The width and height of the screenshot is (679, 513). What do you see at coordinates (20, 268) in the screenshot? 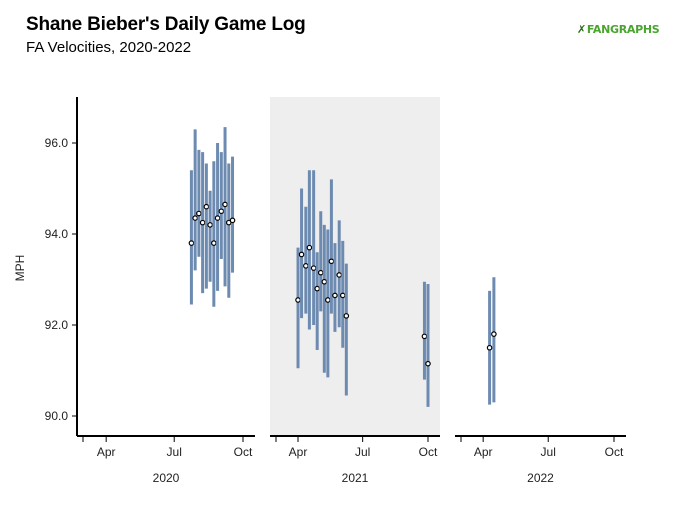
I see `y-axis-label: MPH` at bounding box center [20, 268].